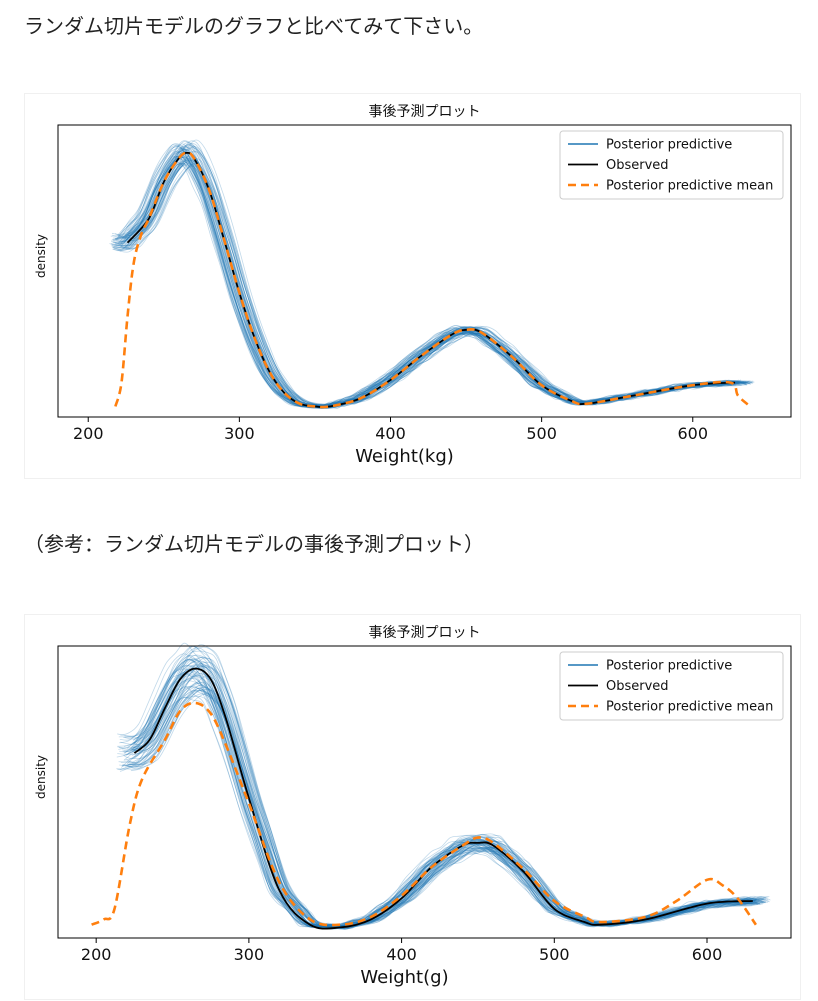 The image size is (818, 1001). Describe the element at coordinates (404, 456) in the screenshot. I see `x-axis-label: Weight(kg)` at that location.